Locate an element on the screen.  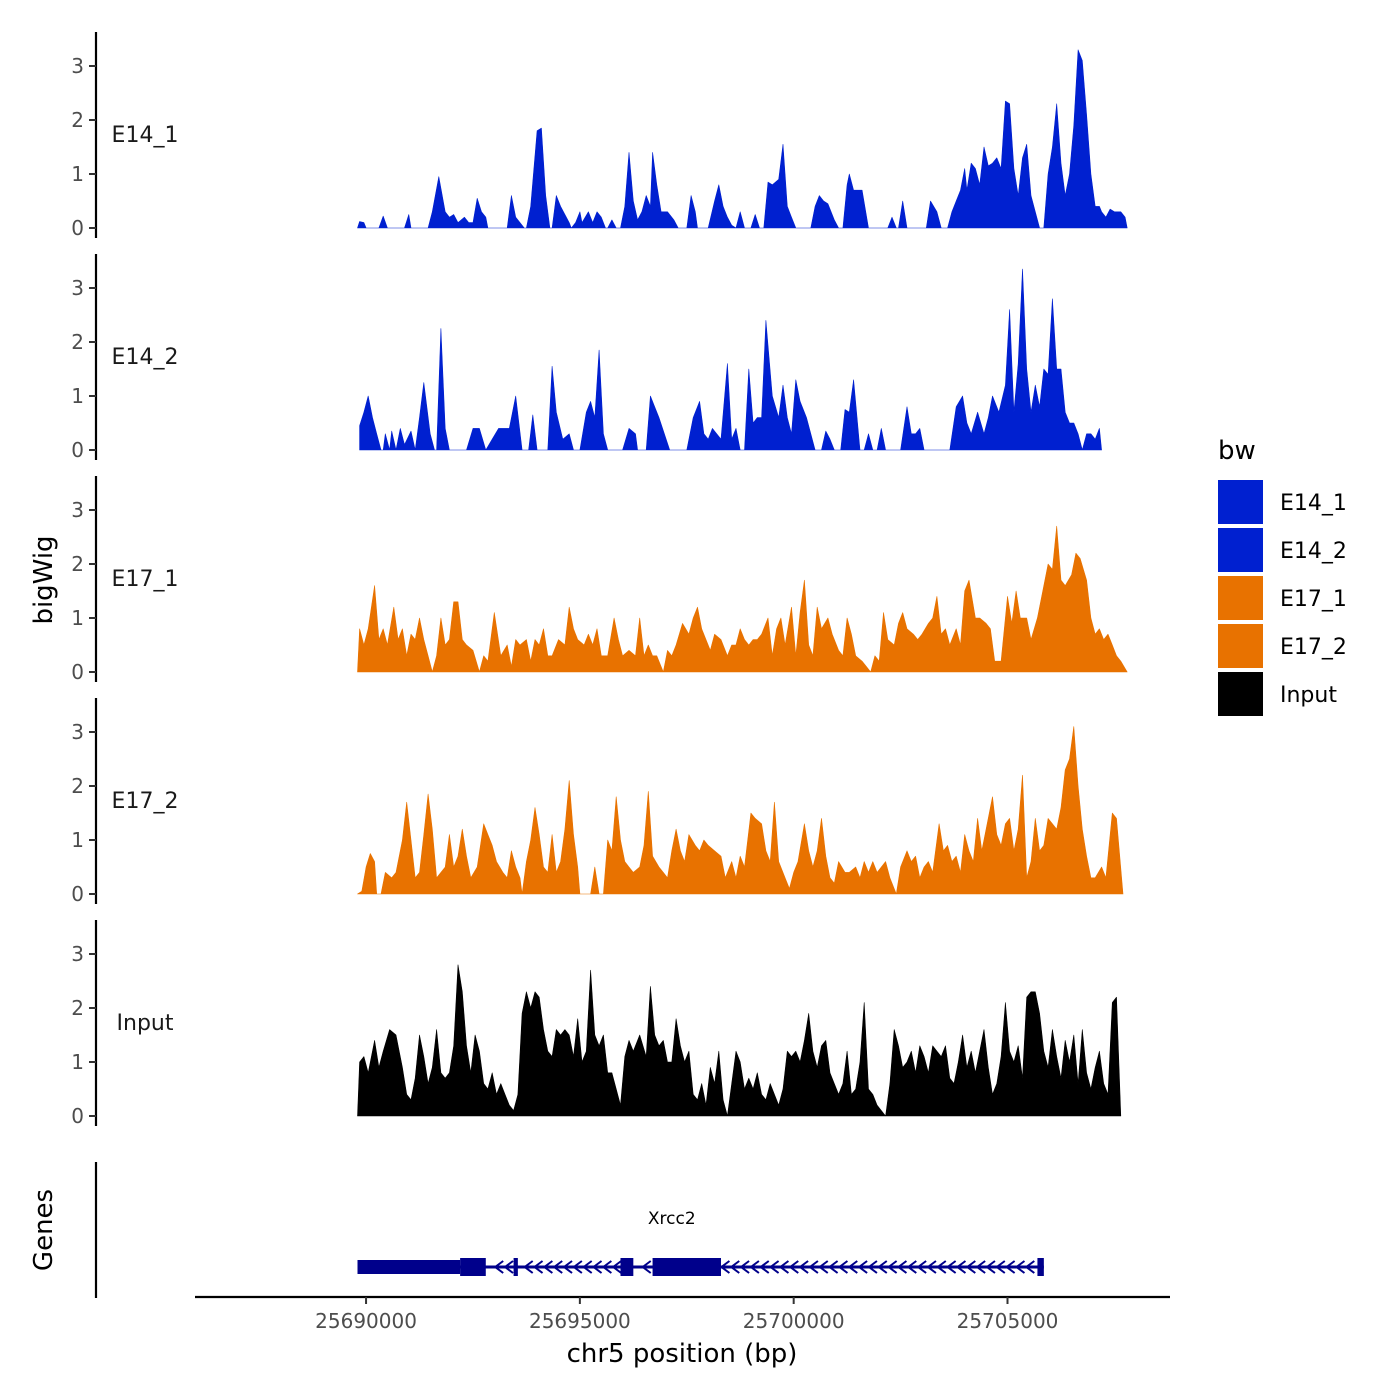
legend-swatch-input is located at coordinates (1240, 694).